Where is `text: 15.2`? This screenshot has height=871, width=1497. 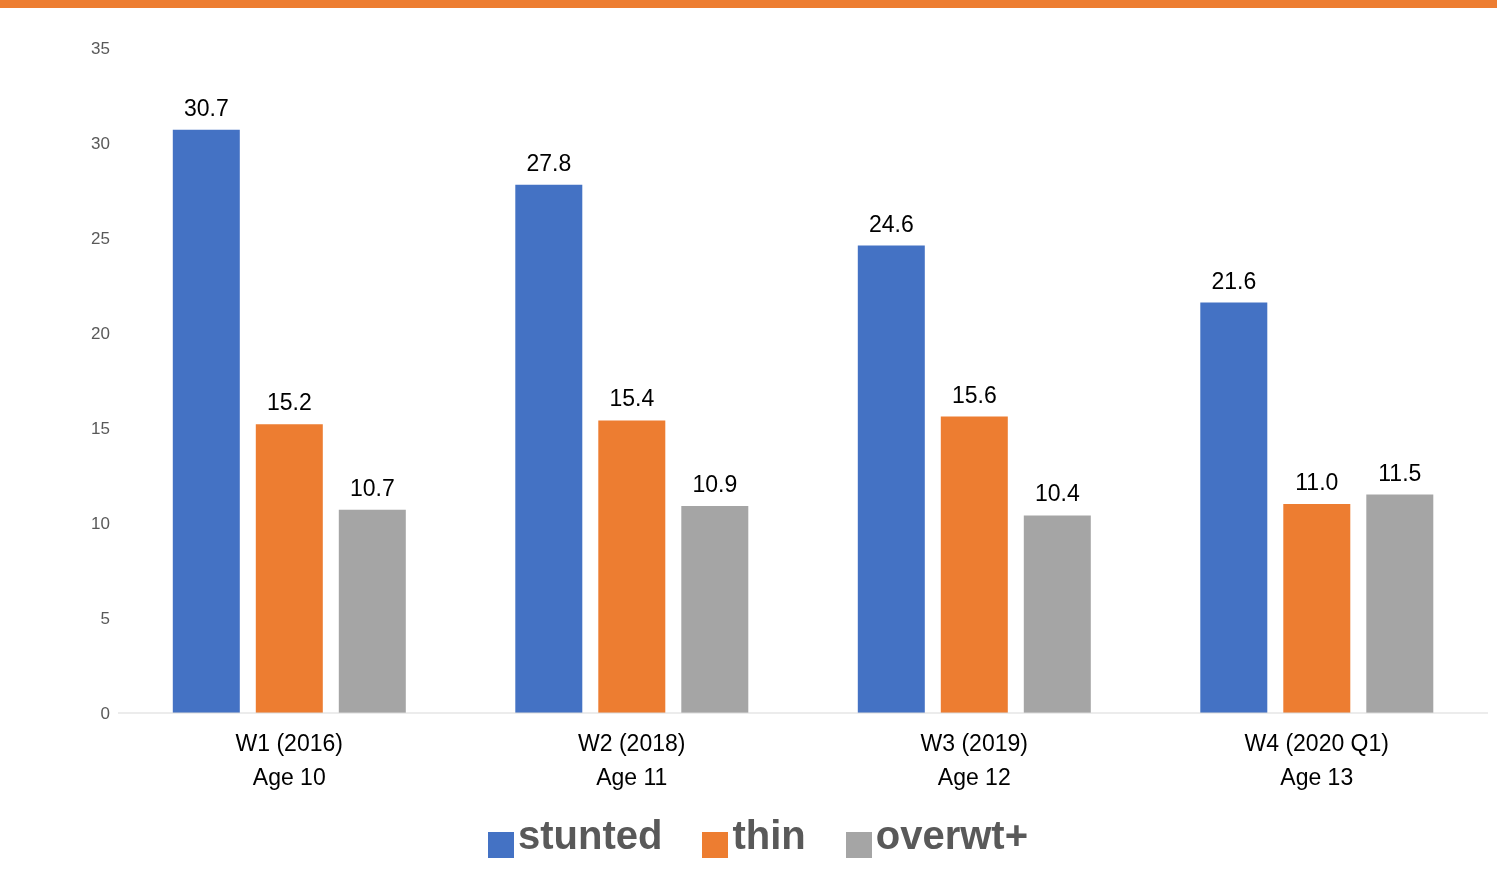 text: 15.2 is located at coordinates (289, 402).